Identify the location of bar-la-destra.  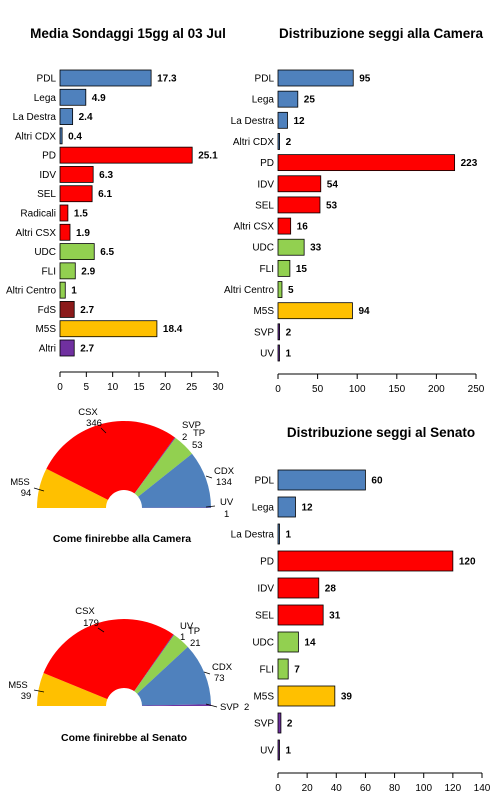
(278, 534).